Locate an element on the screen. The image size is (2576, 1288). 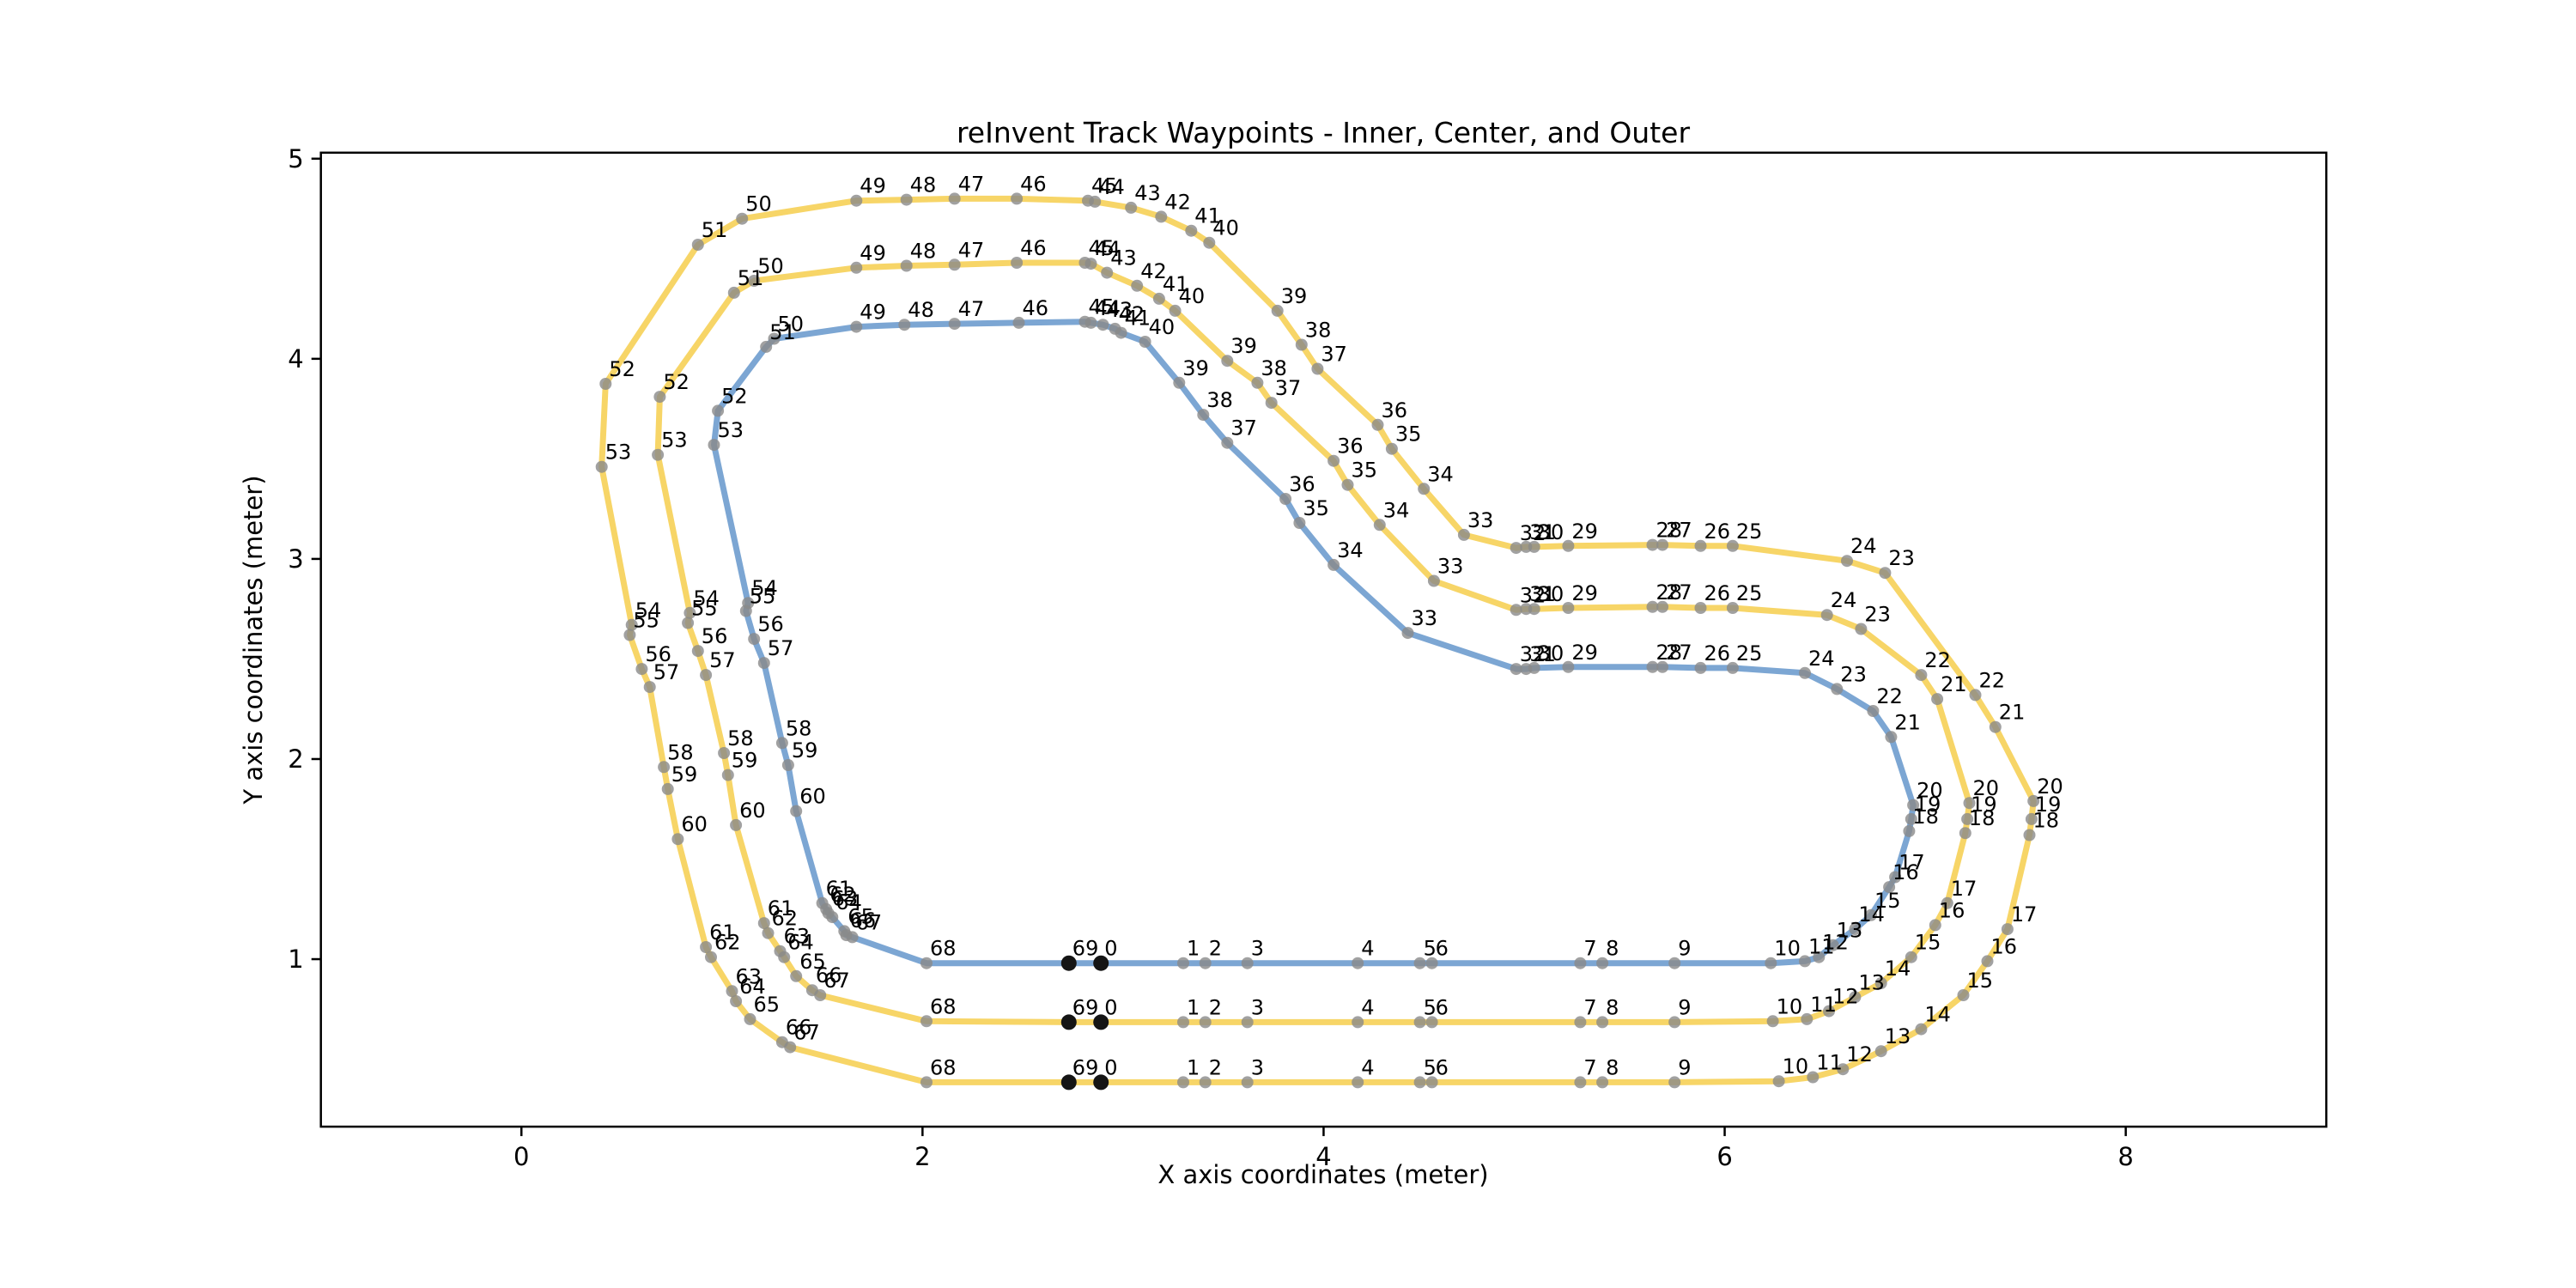
waypoint-label-inner-33: 33 is located at coordinates (1425, 618).